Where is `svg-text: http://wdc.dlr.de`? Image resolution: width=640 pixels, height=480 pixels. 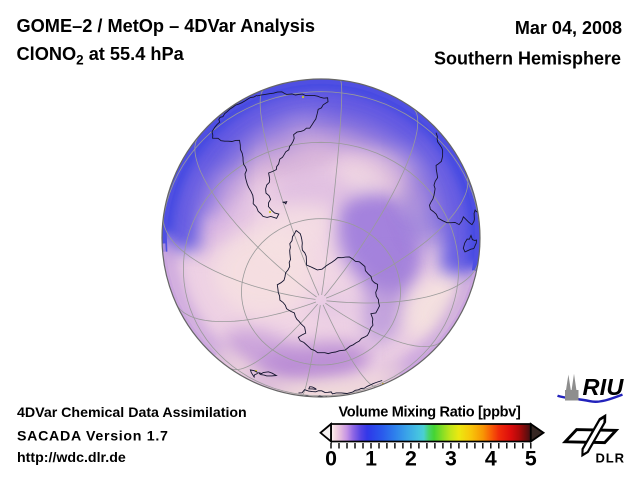 svg-text: http://wdc.dlr.de is located at coordinates (71, 458).